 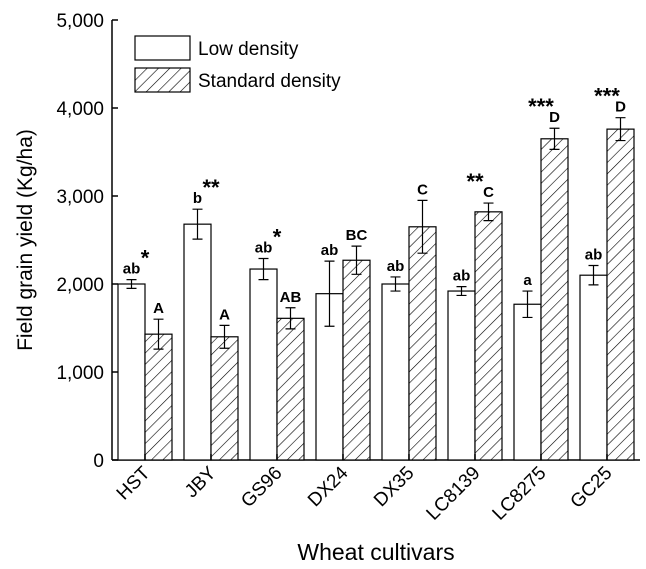 I want to click on x-tick-label: DX24, so click(x=328, y=486).